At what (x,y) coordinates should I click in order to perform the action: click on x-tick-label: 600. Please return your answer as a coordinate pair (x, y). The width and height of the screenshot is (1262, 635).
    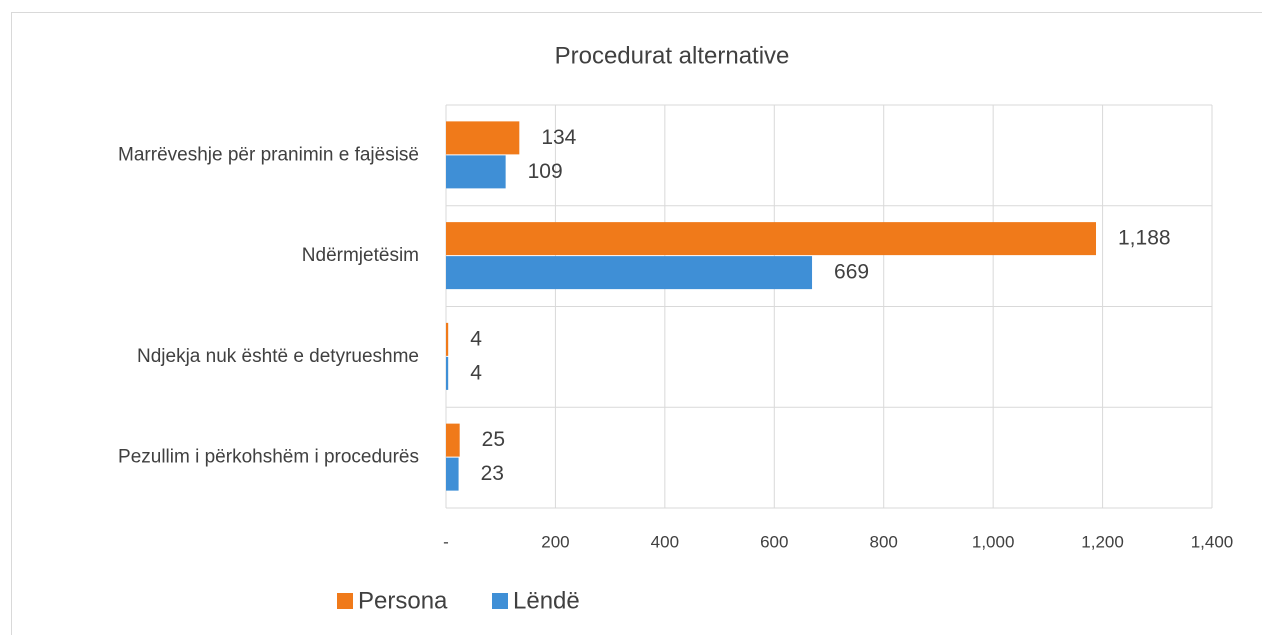
    Looking at the image, I should click on (774, 541).